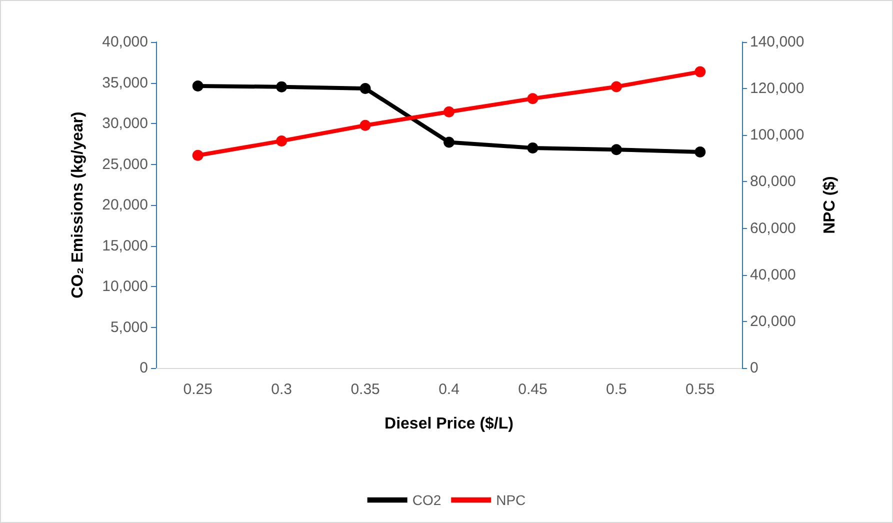  I want to click on legend-label: NPC, so click(511, 500).